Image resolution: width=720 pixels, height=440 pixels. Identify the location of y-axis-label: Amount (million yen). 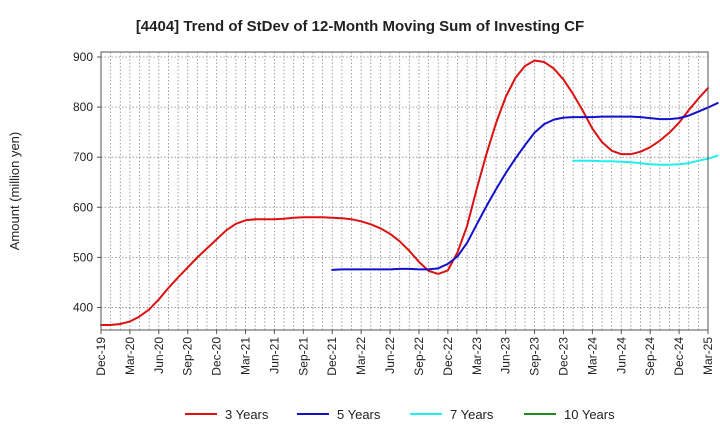
(14, 191).